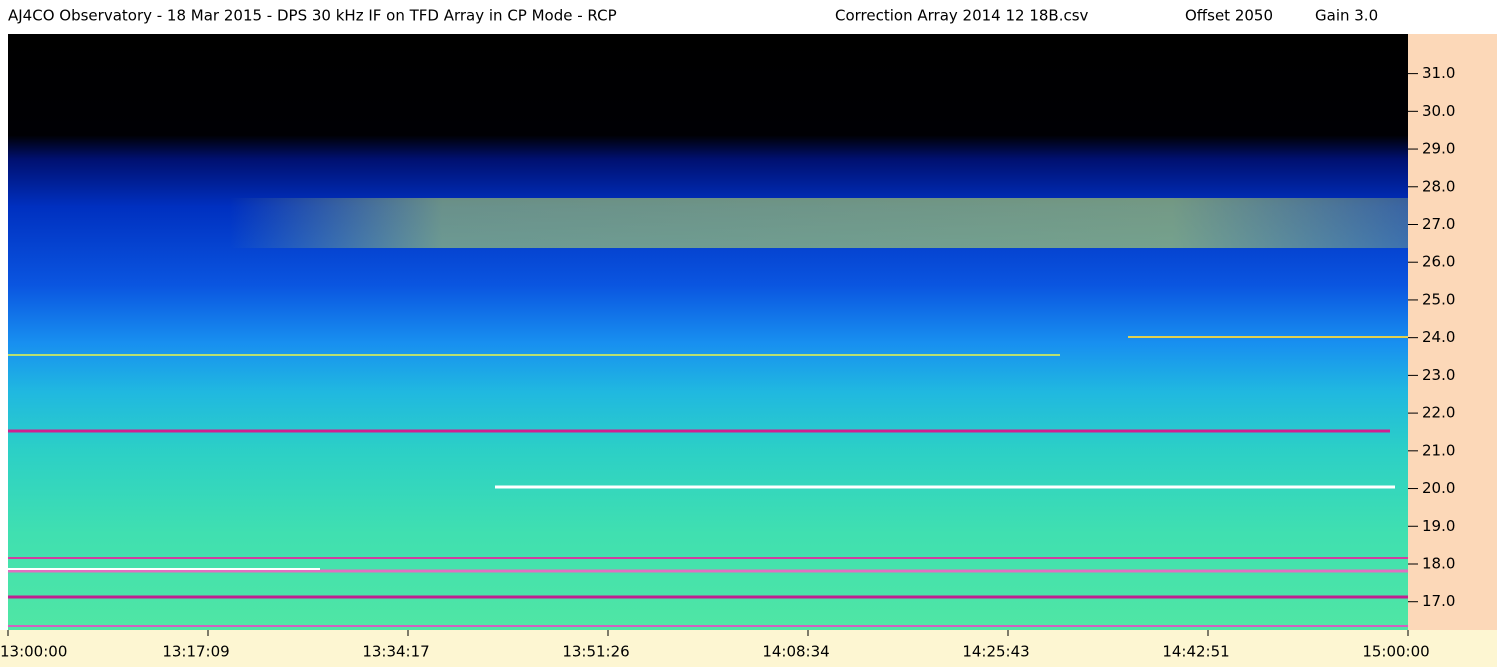 Image resolution: width=1497 pixels, height=667 pixels. I want to click on x-tick-label: 14:25:43, so click(995, 652).